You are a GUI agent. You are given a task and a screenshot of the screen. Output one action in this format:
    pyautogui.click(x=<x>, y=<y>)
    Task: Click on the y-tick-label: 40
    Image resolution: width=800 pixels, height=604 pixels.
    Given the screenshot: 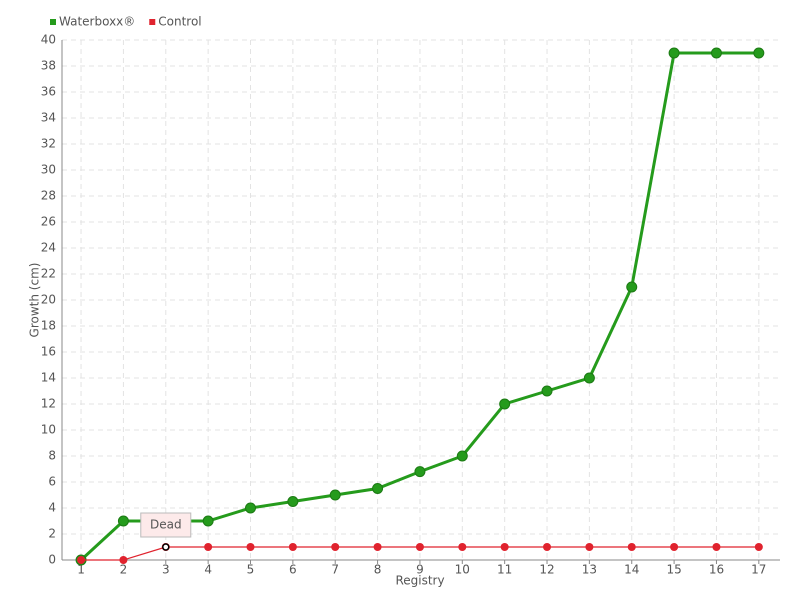 What is the action you would take?
    pyautogui.click(x=48, y=40)
    